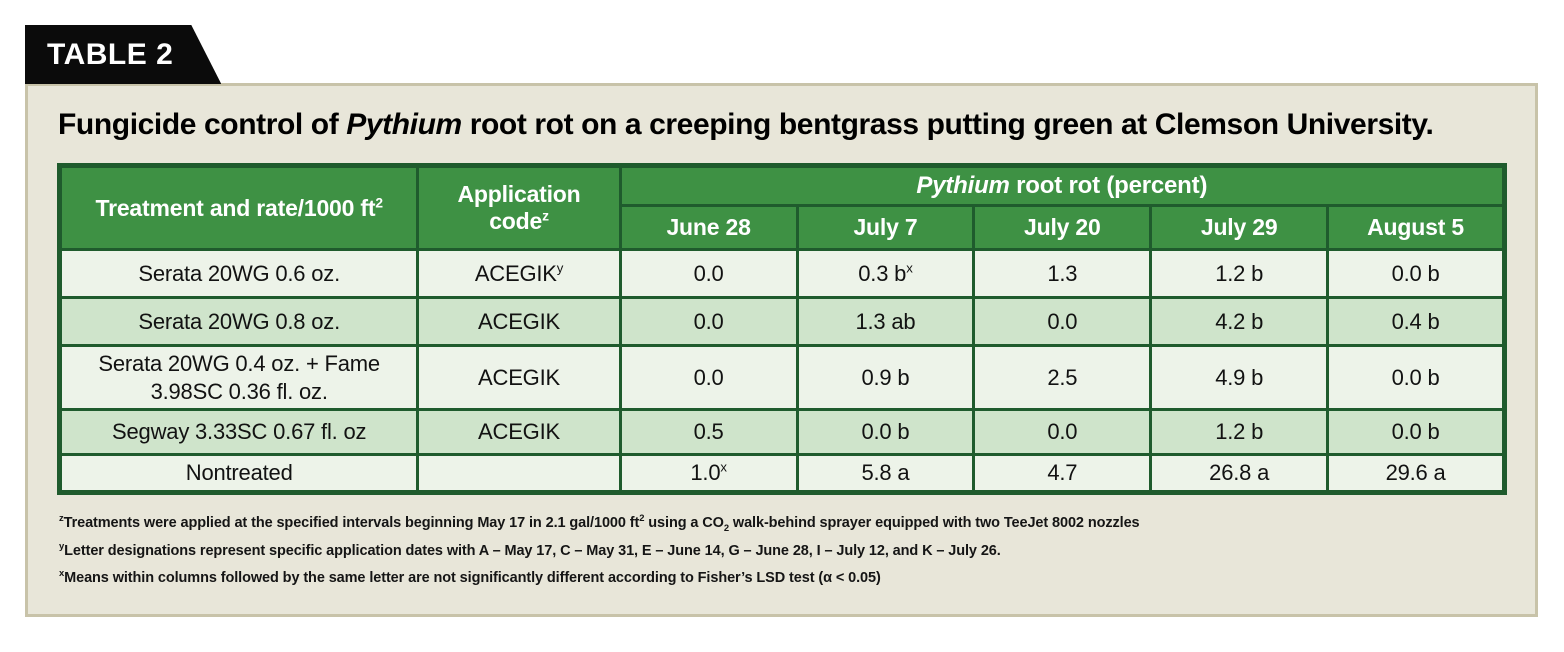  I want to click on footnote-marker: z, so click(61, 518).